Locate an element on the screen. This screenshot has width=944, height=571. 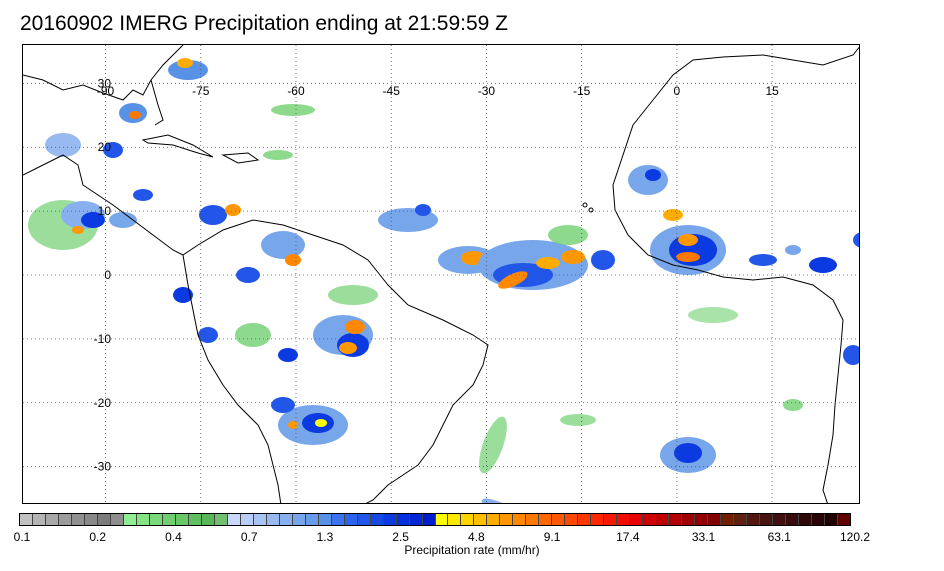
colorbar-tick-label: 0.2 is located at coordinates (98, 537).